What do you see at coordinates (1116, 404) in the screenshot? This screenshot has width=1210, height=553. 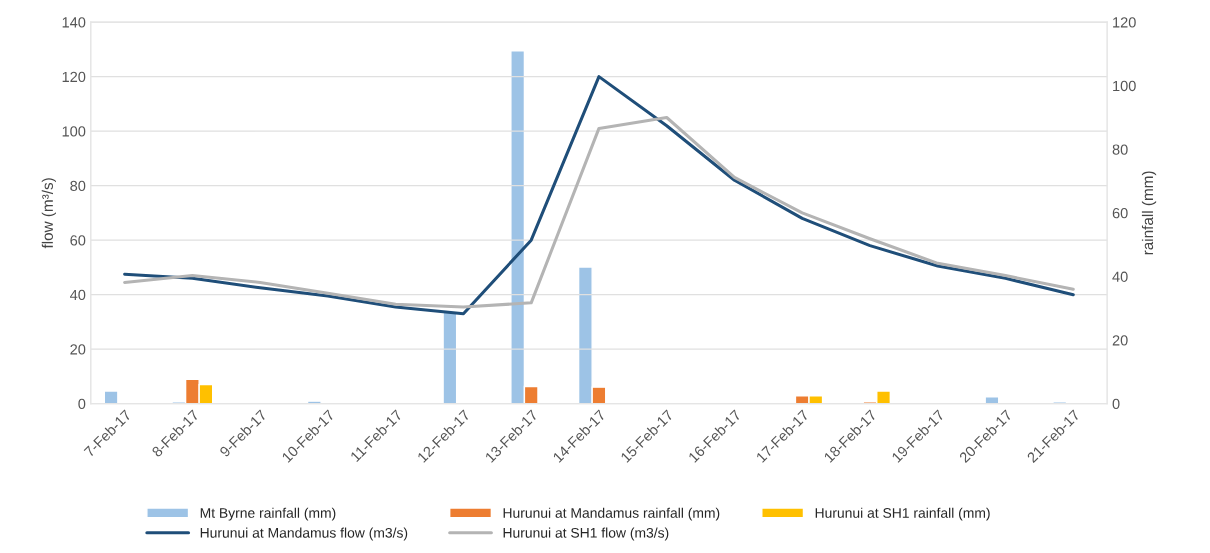 I see `y2-tick-label: 0` at bounding box center [1116, 404].